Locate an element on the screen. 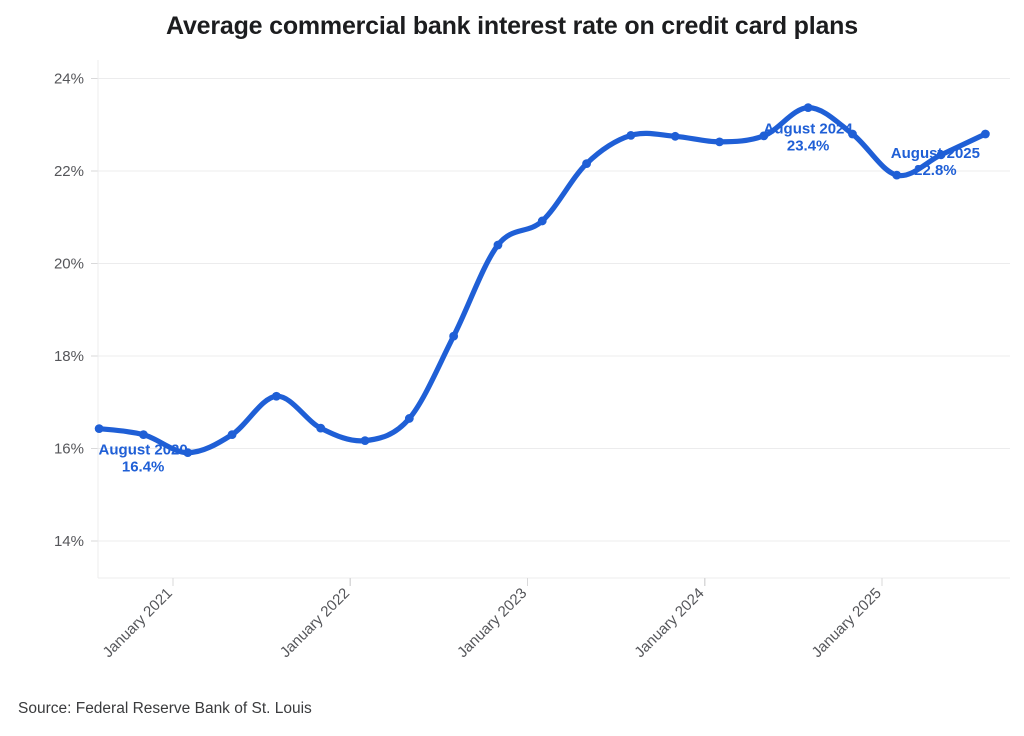  annotation-date-aug-2024: August 2024 is located at coordinates (809, 129).